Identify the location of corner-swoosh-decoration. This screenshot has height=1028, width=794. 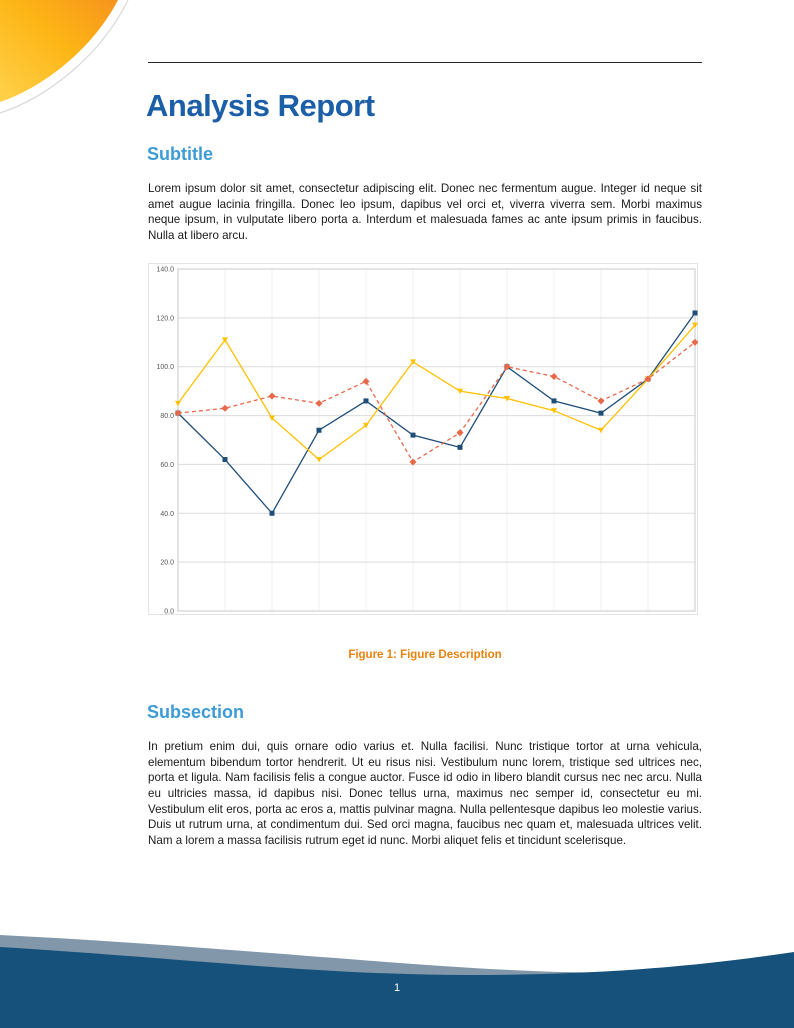
(64, 57).